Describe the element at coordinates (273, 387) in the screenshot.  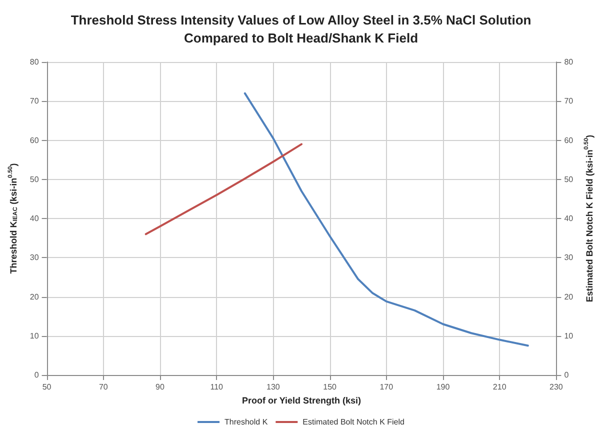
I see `x-tick-label: 130` at that location.